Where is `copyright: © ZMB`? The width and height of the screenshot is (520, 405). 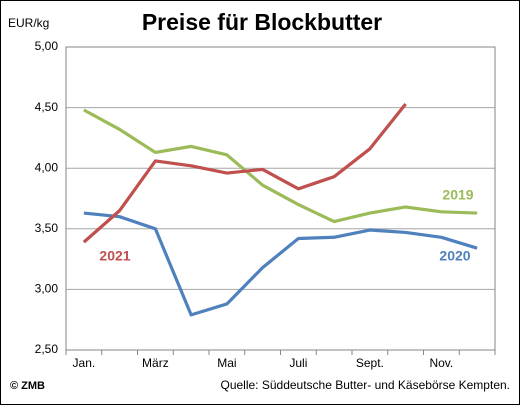 copyright: © ZMB is located at coordinates (27, 386).